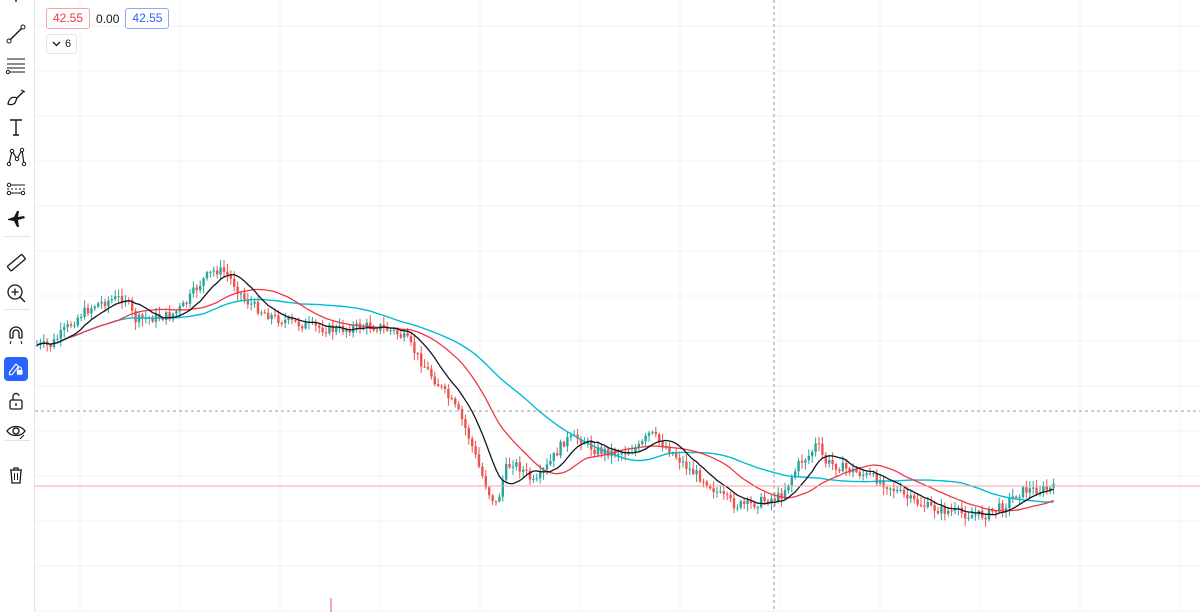 The height and width of the screenshot is (612, 1200). What do you see at coordinates (16, 97) in the screenshot?
I see `tool-brush` at bounding box center [16, 97].